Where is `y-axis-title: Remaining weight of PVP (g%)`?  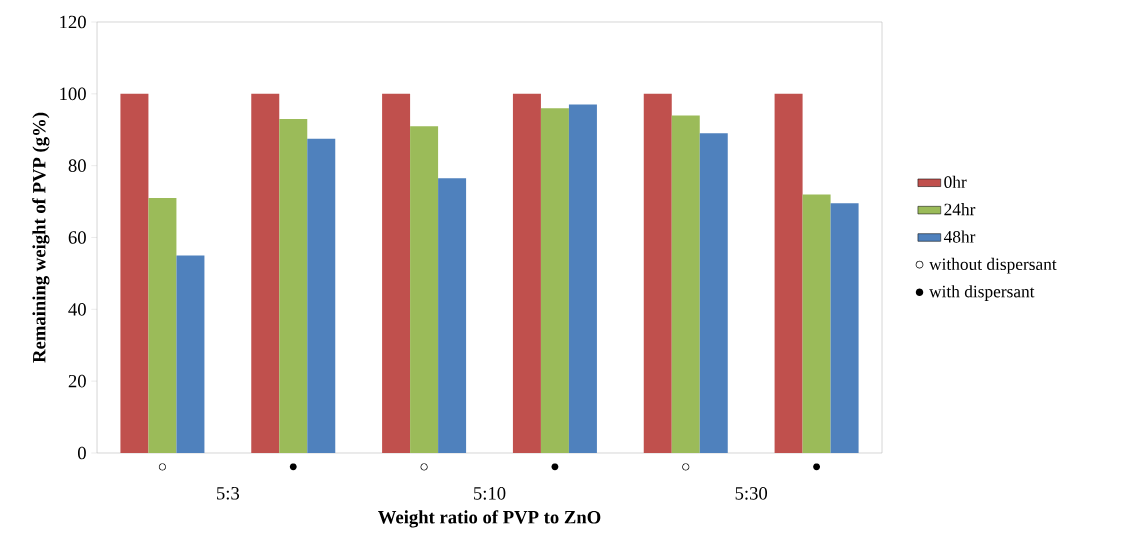
y-axis-title: Remaining weight of PVP (g%) is located at coordinates (41, 237).